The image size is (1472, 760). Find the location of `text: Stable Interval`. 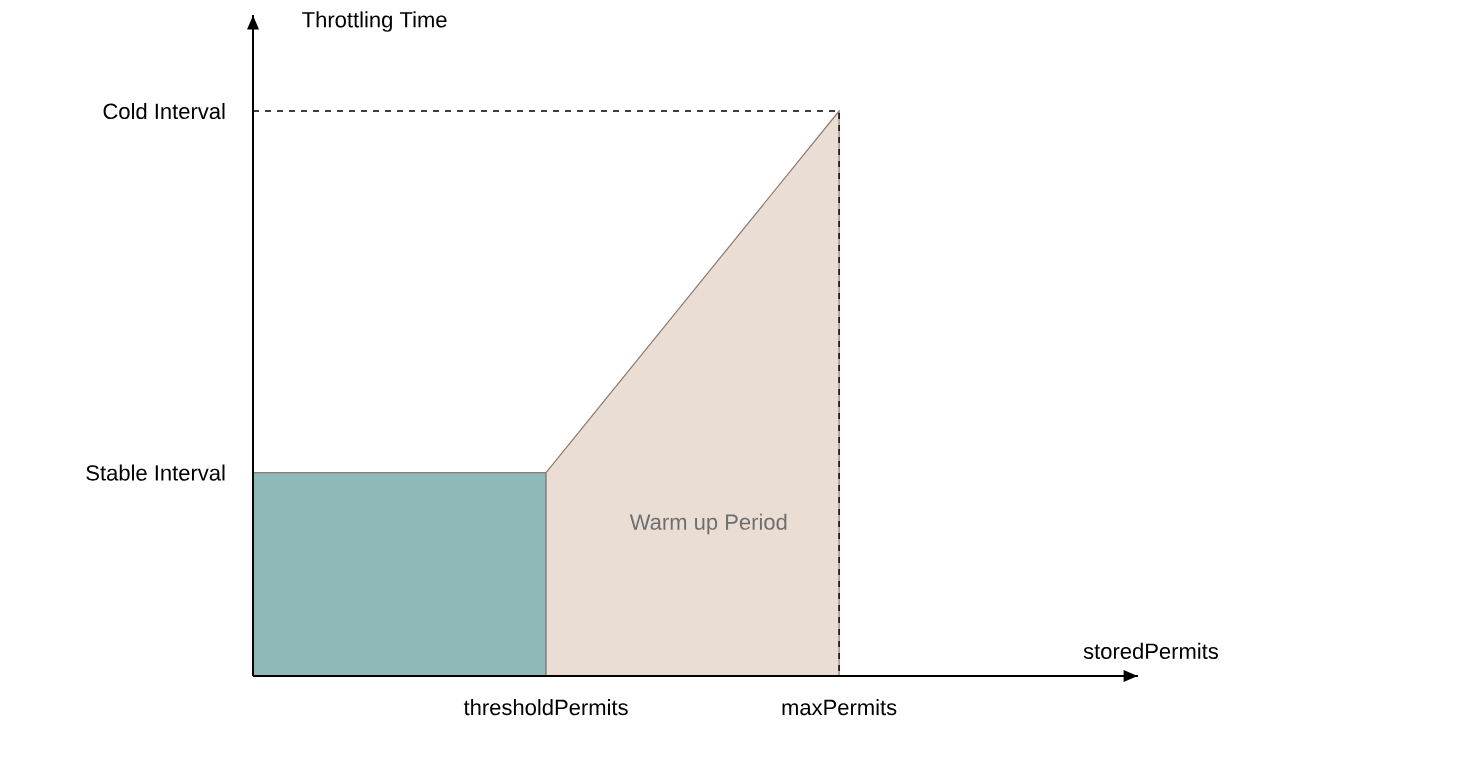

text: Stable Interval is located at coordinates (155, 472).